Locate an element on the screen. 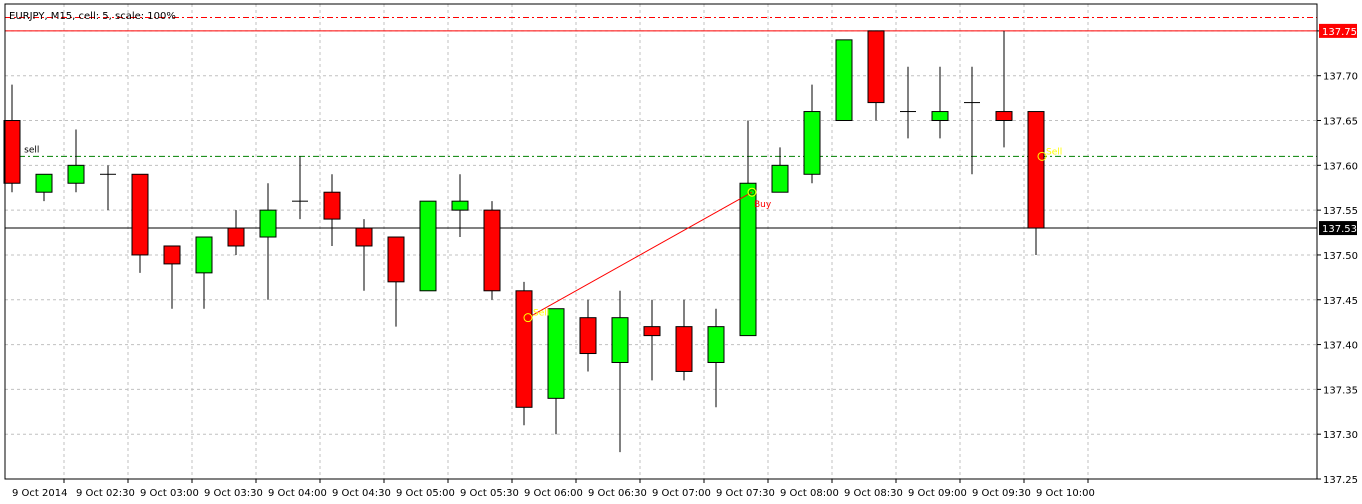 The height and width of the screenshot is (504, 1362). y-tick-label: 137.45 is located at coordinates (1340, 301).